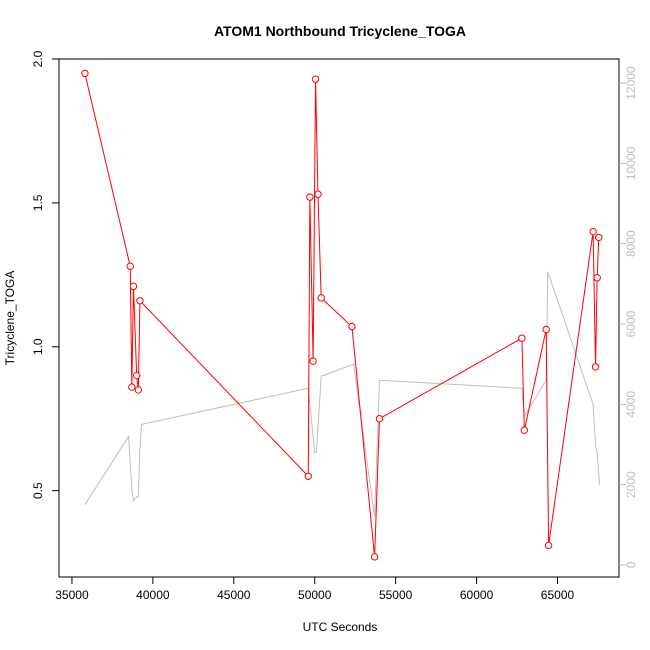 Image resolution: width=650 pixels, height=650 pixels. What do you see at coordinates (45, 274) in the screenshot?
I see `y-axis-left: 0.5 1.0 1.5 2.0` at bounding box center [45, 274].